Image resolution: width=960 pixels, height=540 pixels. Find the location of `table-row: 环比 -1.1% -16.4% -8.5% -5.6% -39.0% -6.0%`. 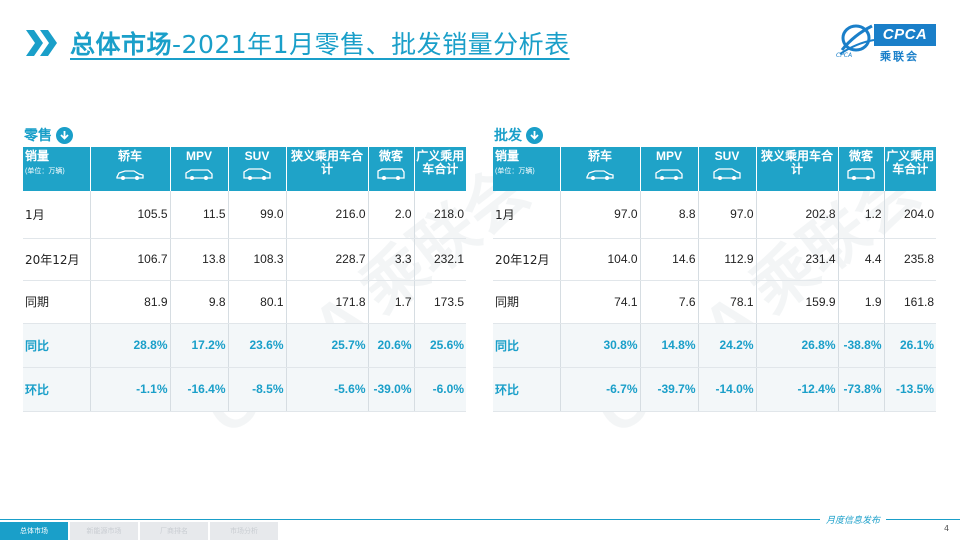

table-row: 环比 -1.1% -16.4% -8.5% -5.6% -39.0% -6.0% is located at coordinates (244, 389).